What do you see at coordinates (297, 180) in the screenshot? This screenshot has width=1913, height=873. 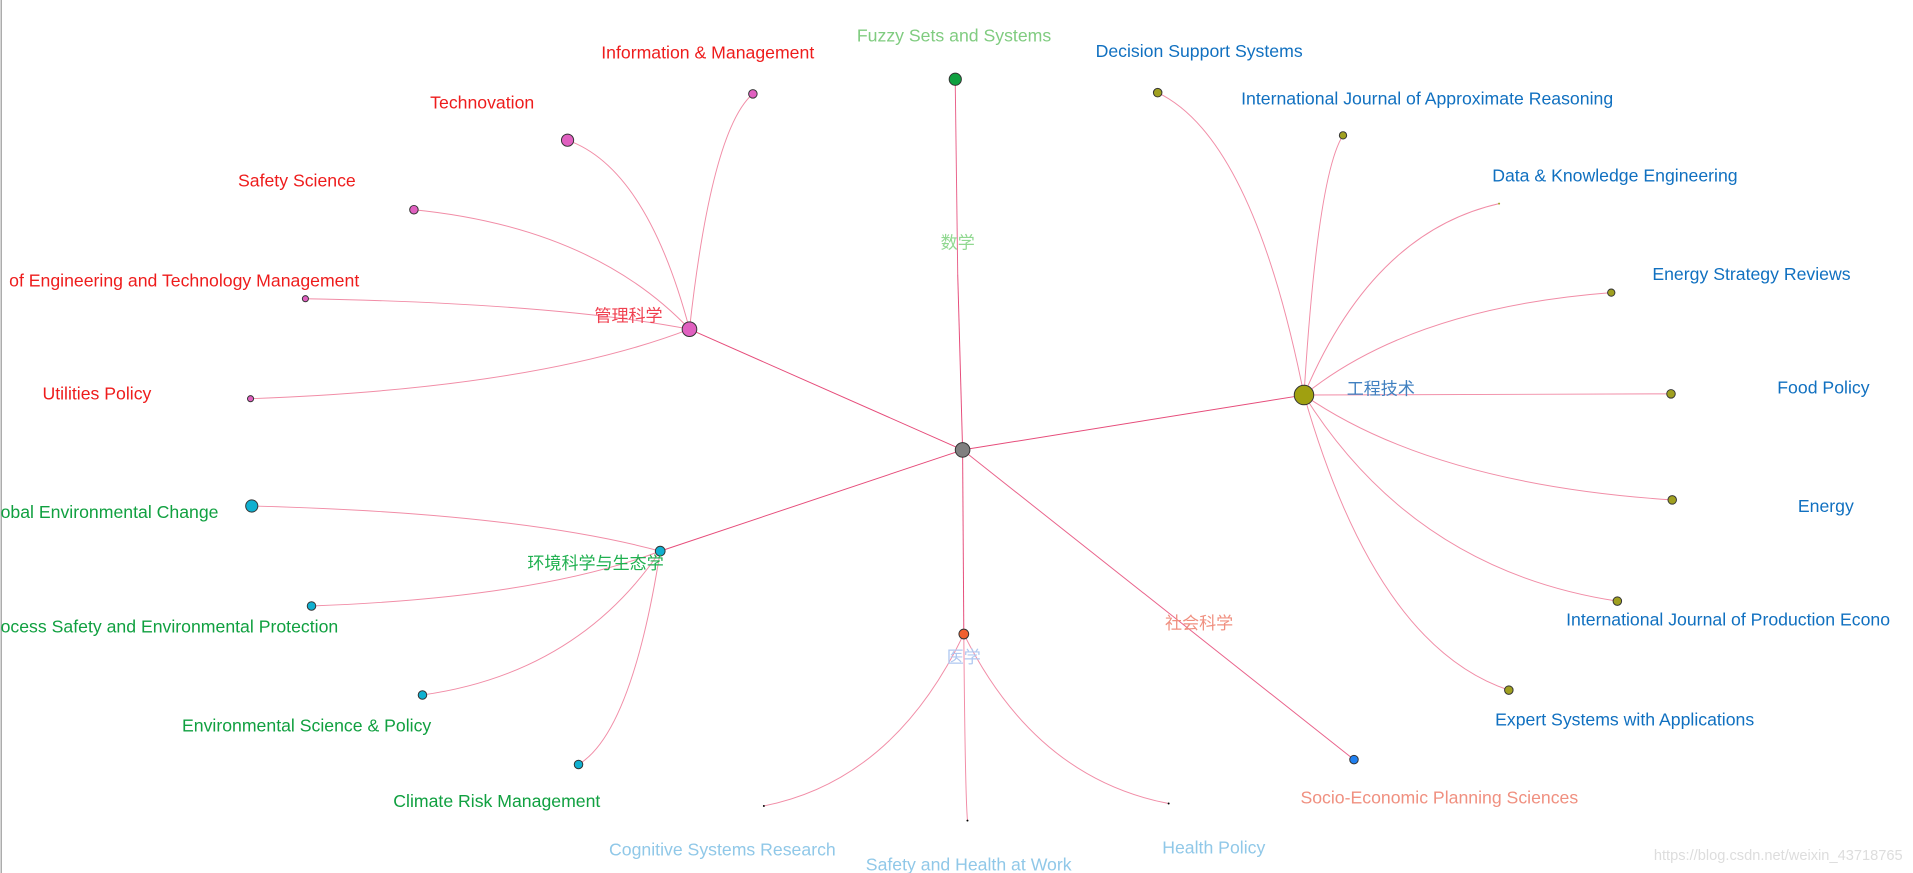 I see `journal-label: Safety Science` at bounding box center [297, 180].